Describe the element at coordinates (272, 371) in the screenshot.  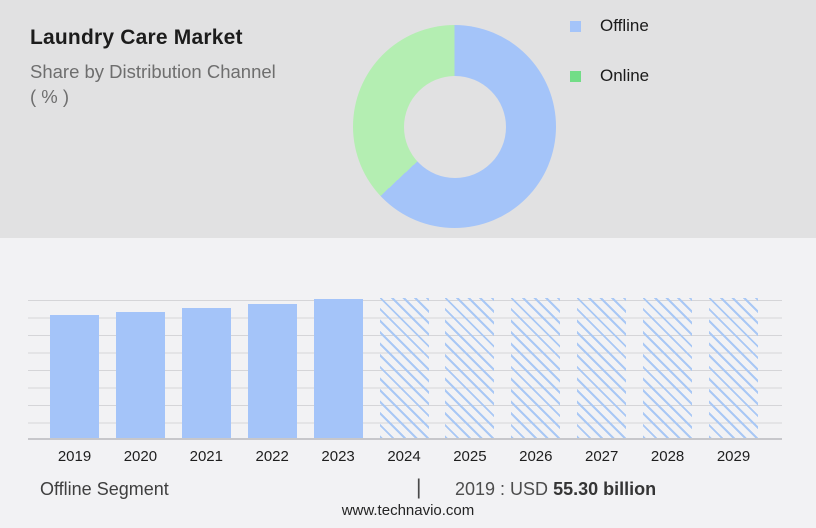
I see `bar-2022` at that location.